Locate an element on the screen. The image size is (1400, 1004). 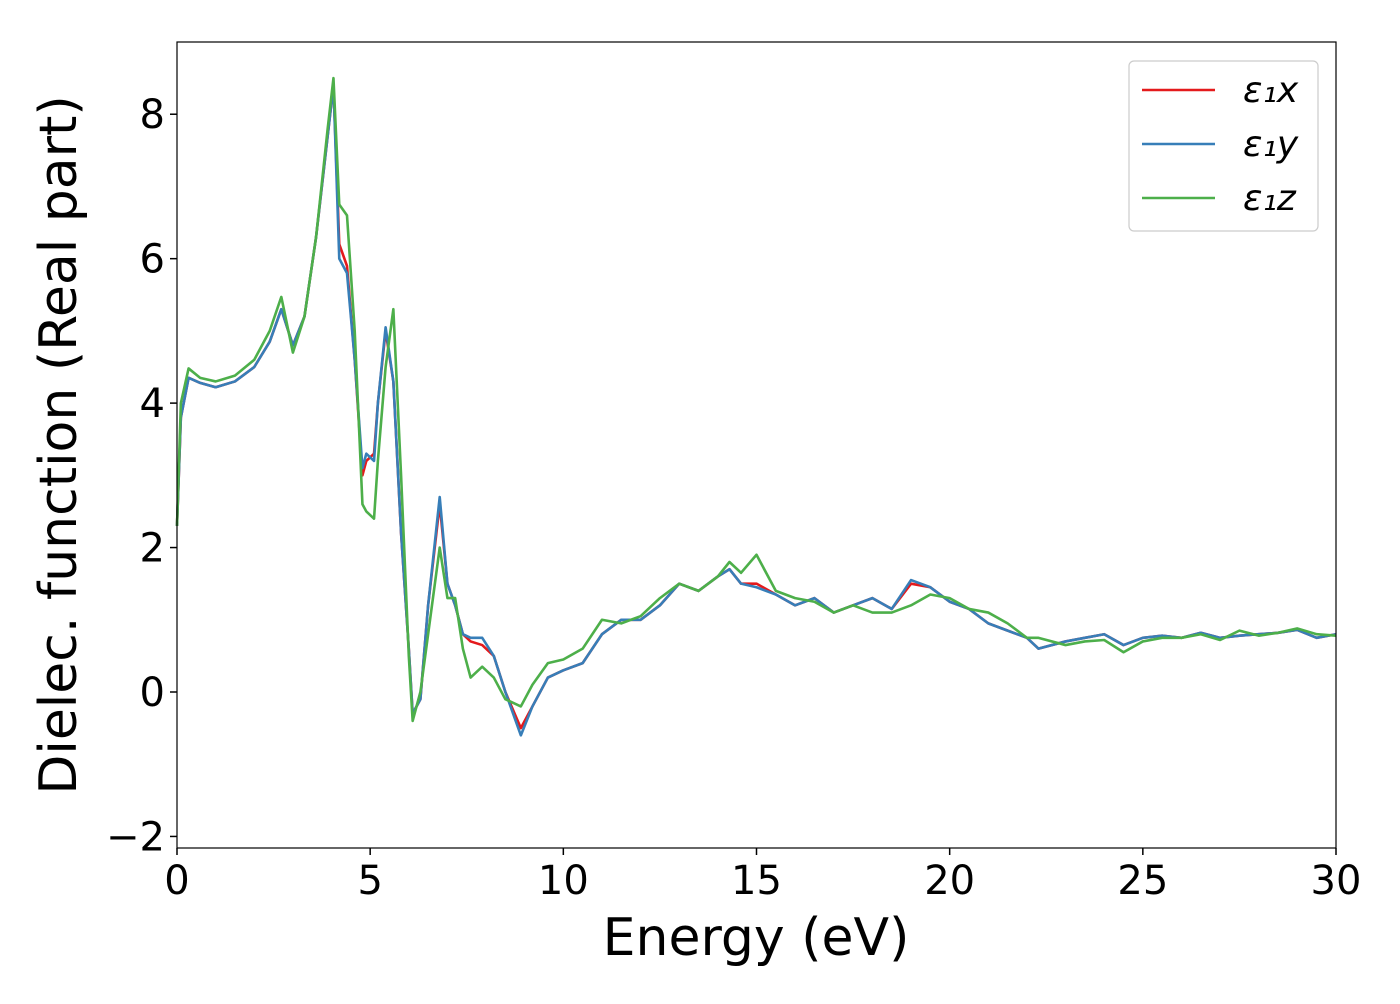
y-tick-label: 8 is located at coordinates (152, 115).